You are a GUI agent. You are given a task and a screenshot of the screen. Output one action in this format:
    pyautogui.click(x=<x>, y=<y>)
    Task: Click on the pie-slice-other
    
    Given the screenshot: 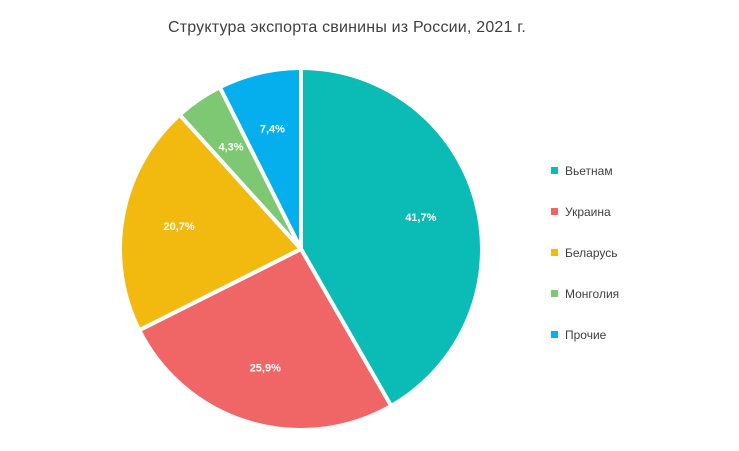 What is the action you would take?
    pyautogui.click(x=260, y=158)
    